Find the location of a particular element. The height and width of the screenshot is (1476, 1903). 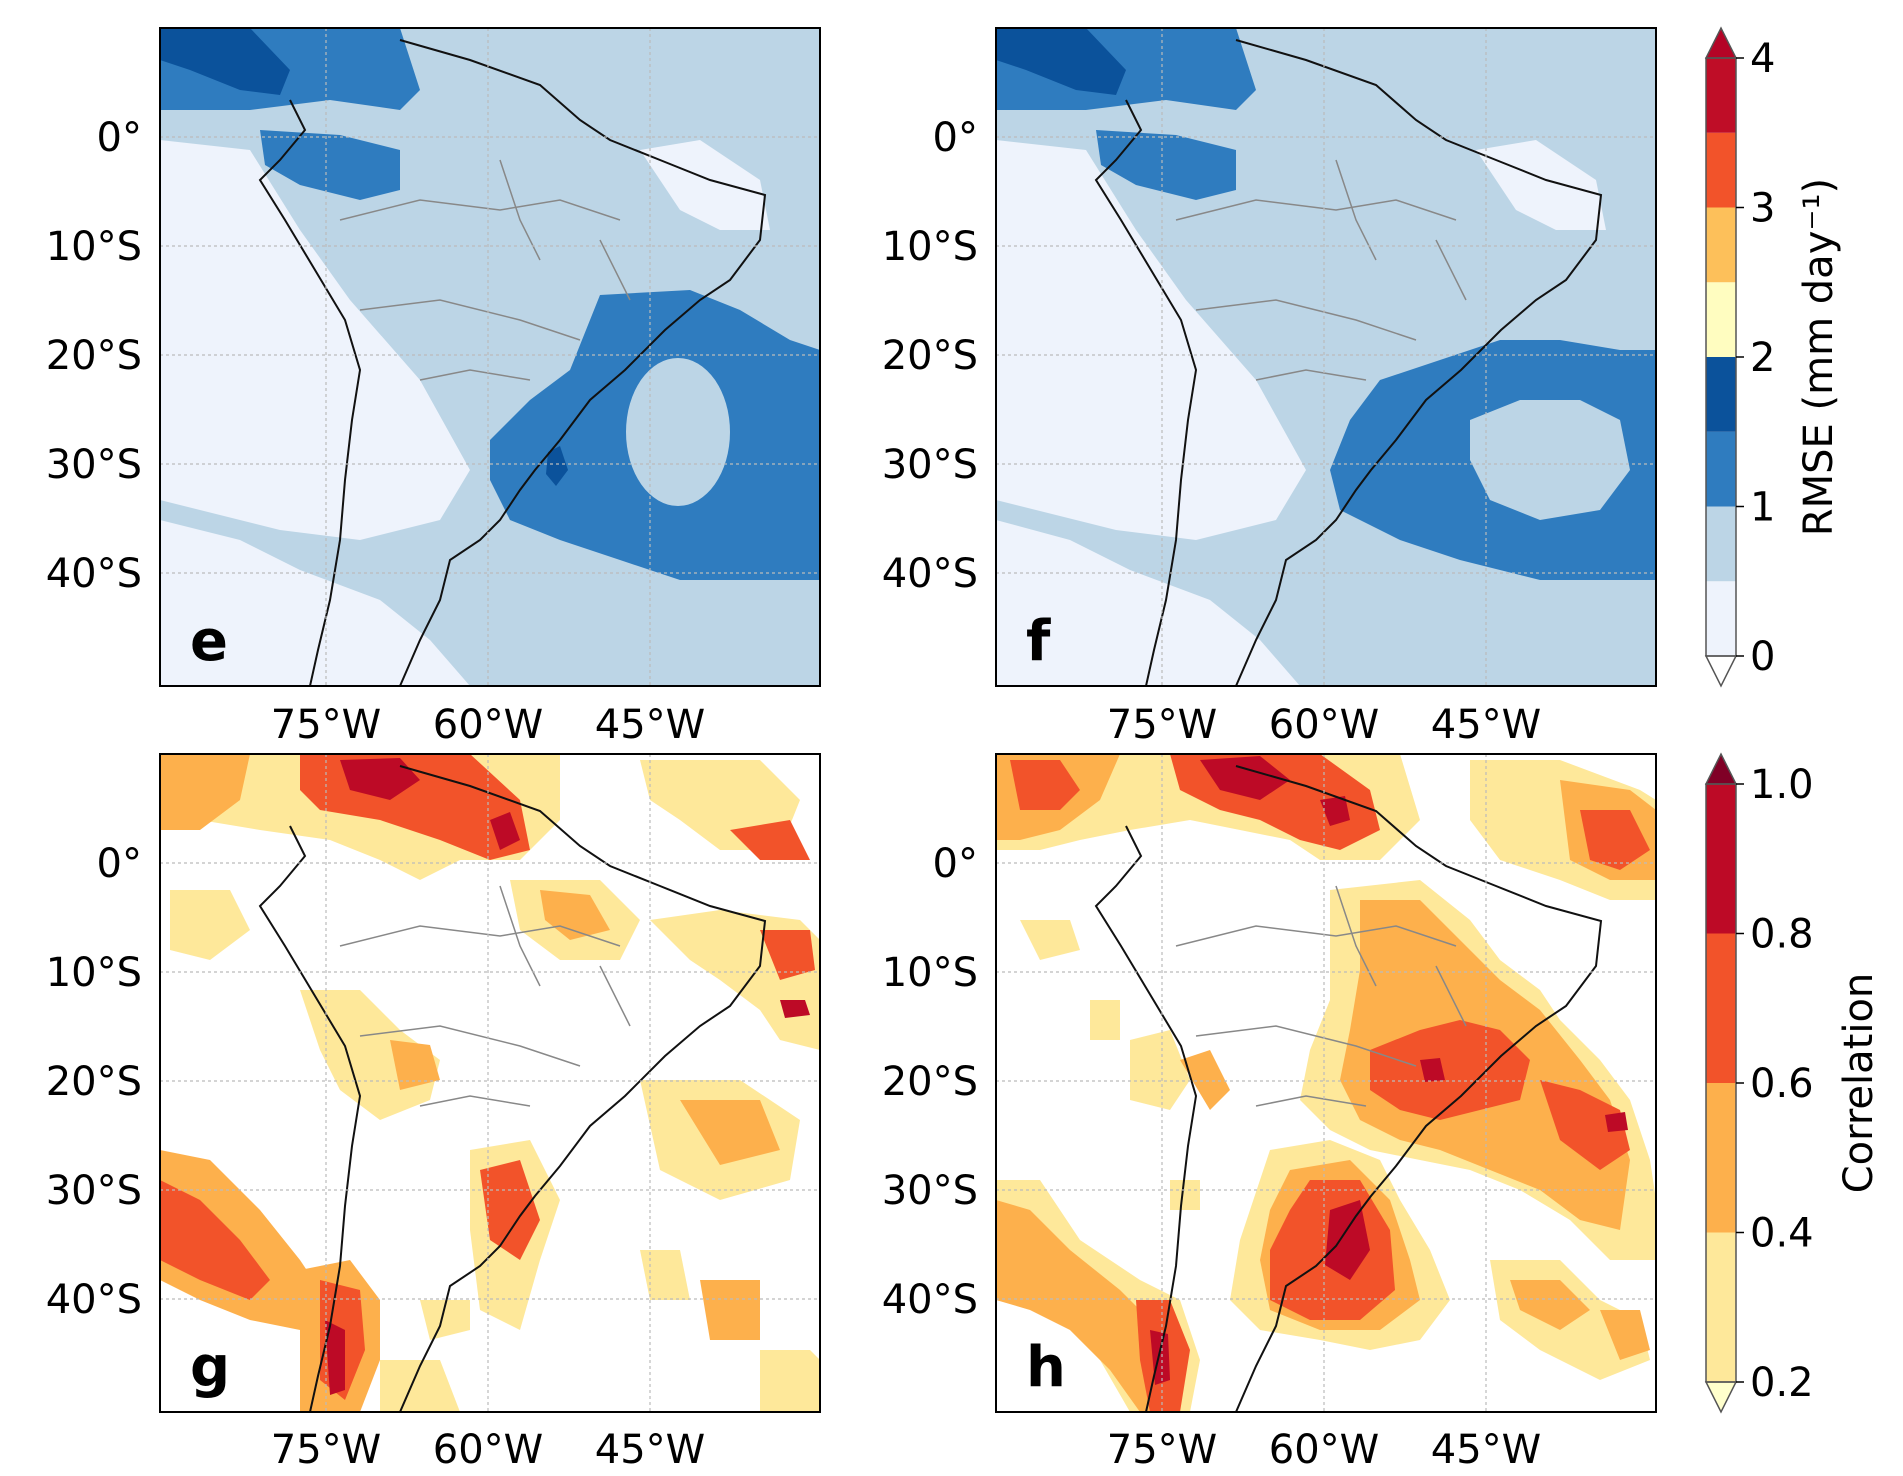

panel-label-g: g is located at coordinates (210, 1367).